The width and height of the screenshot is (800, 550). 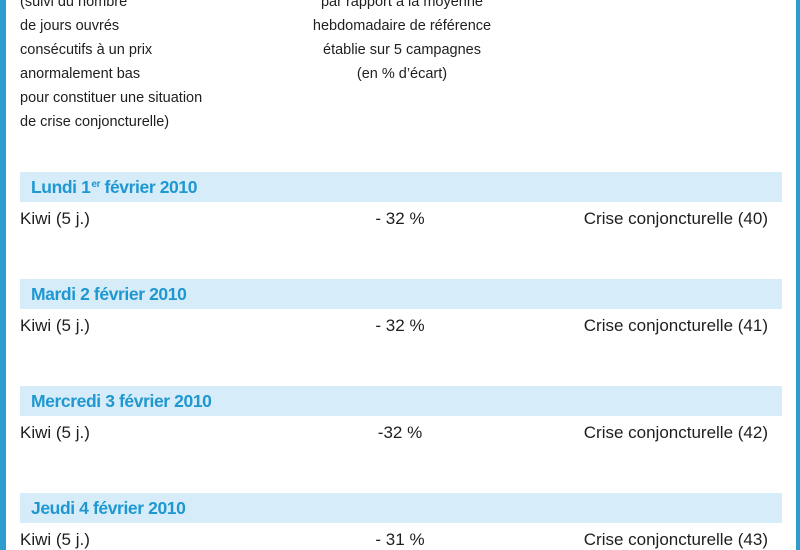 What do you see at coordinates (401, 401) in the screenshot?
I see `date-band: Mercredi 3 février 2010` at bounding box center [401, 401].